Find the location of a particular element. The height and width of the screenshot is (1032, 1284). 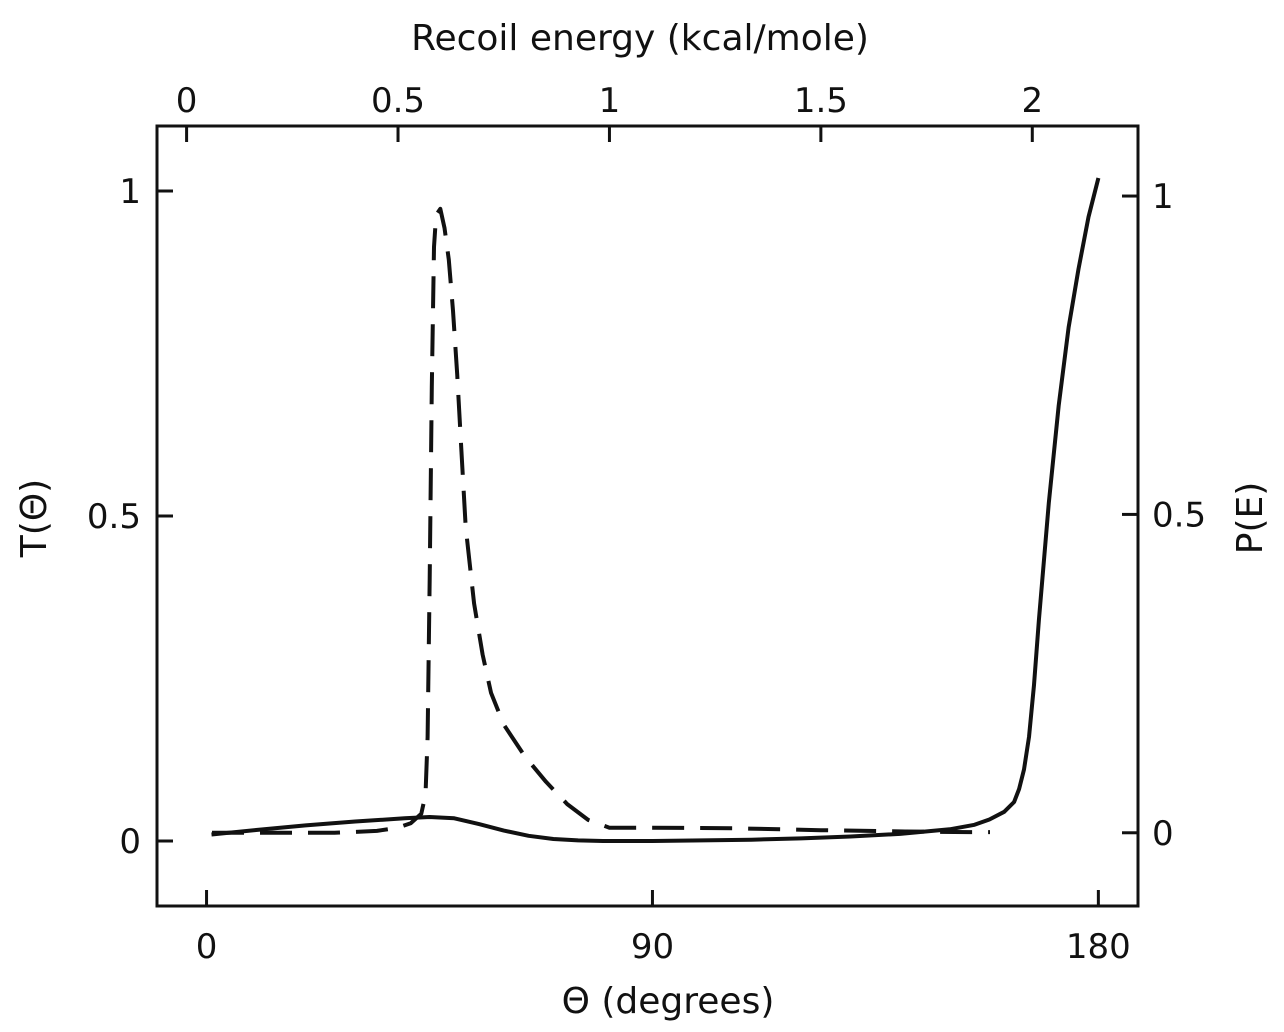

right-tick-label: 0 is located at coordinates (1163, 834).